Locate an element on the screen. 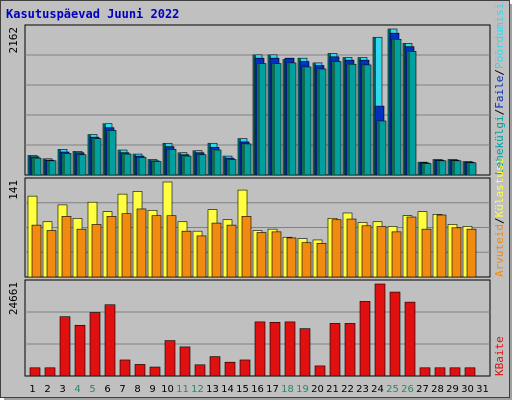 The width and height of the screenshot is (512, 400). bar-top-lehekülgi-day-7-shade is located at coordinates (123, 164).